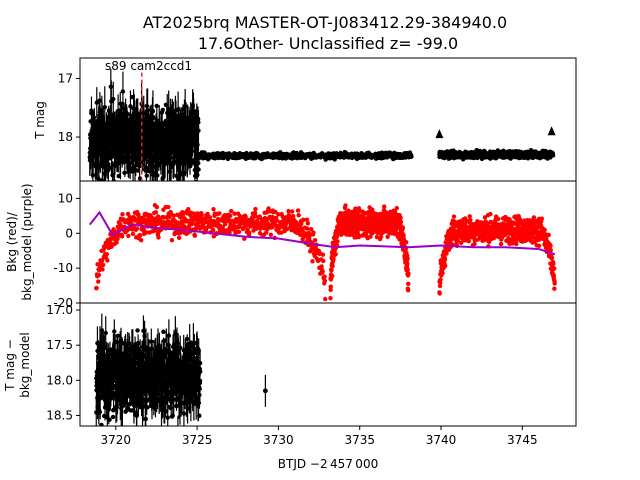  Describe the element at coordinates (63, 268) in the screenshot. I see `y-tick-label: -10` at that location.